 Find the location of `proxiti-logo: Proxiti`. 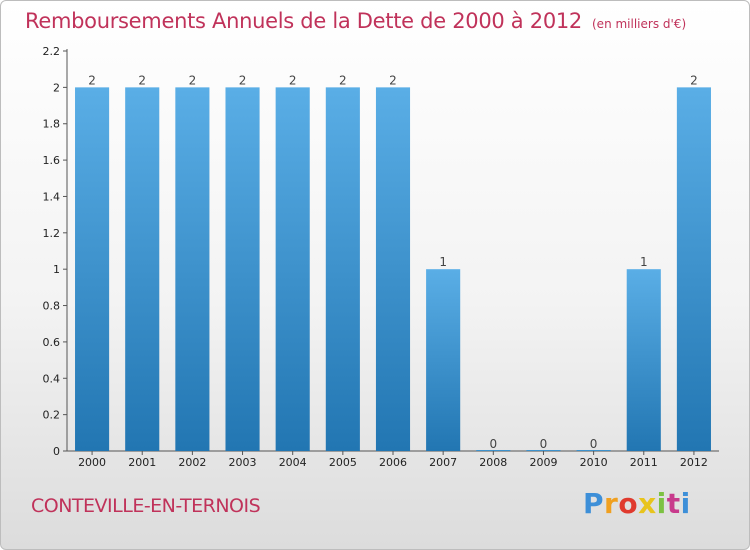

proxiti-logo: Proxiti is located at coordinates (637, 503).